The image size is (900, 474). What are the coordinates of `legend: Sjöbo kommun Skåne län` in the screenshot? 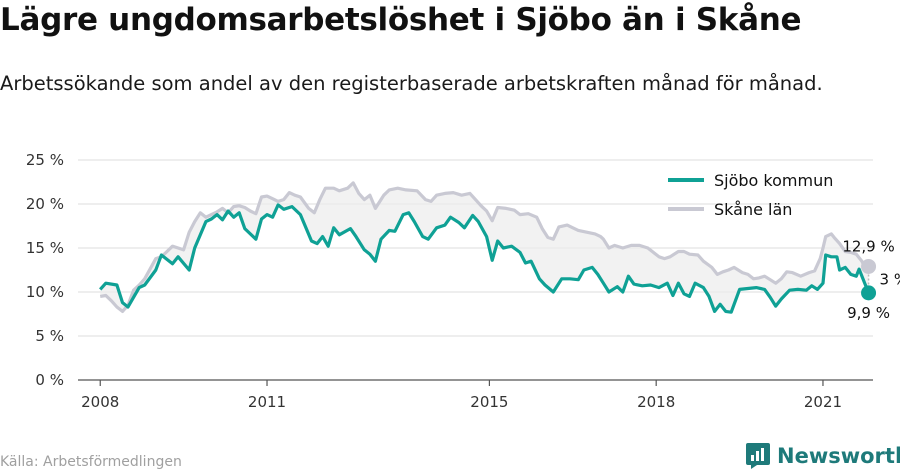 It's located at (750, 195).